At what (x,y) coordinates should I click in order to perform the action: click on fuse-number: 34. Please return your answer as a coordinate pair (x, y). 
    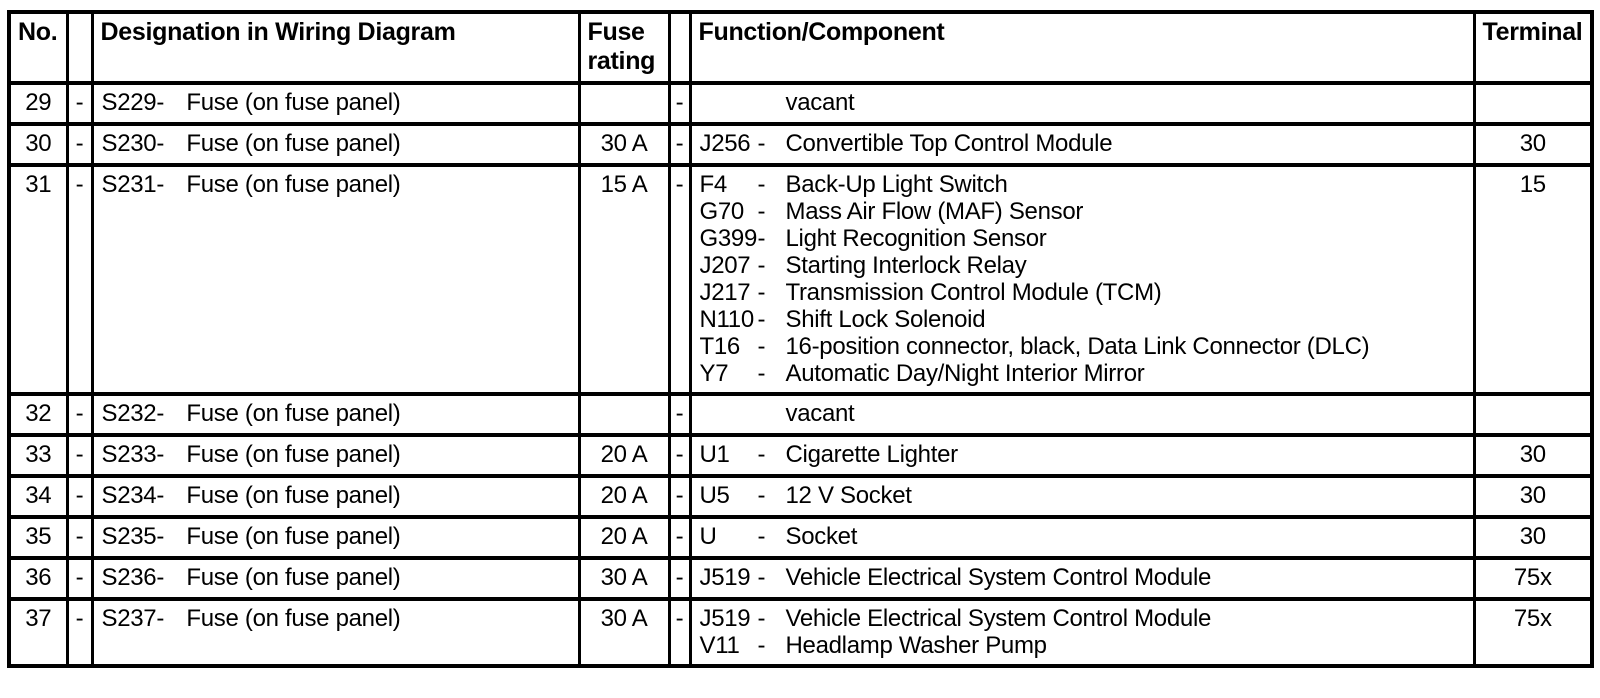
    Looking at the image, I should click on (38, 496).